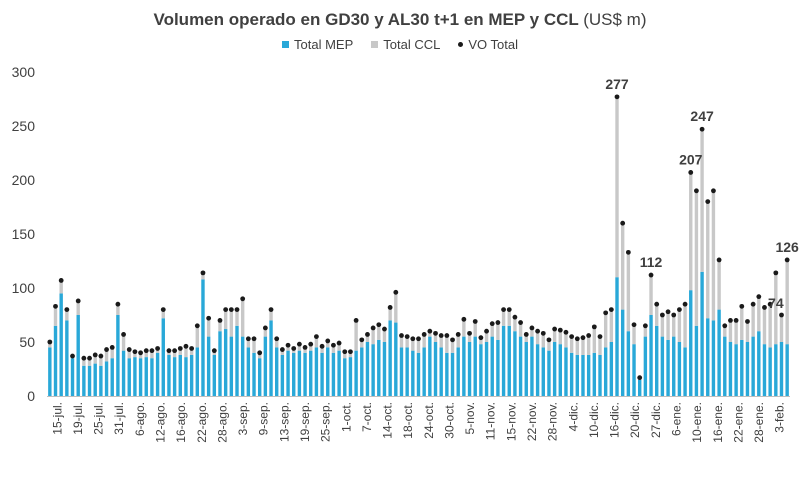 This screenshot has width=800, height=479. What do you see at coordinates (78, 418) in the screenshot?
I see `x-tick-label: 19-jul.` at bounding box center [78, 418].